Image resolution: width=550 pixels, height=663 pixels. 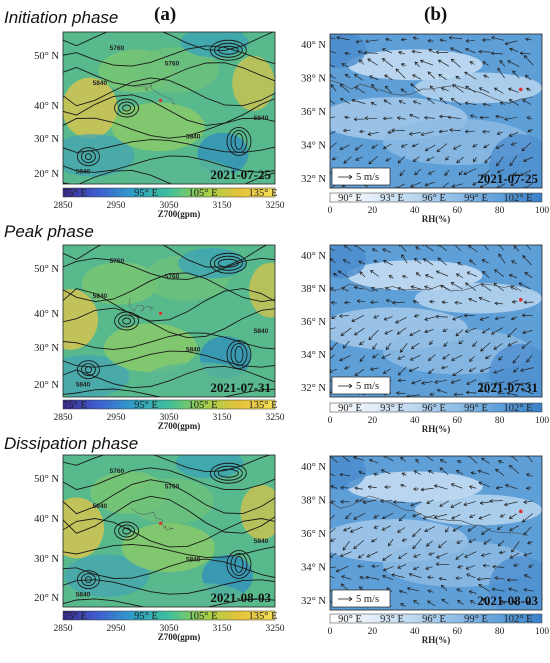 What do you see at coordinates (169, 321) in the screenshot?
I see `z700-field: 5760 5760 5840 5840 5840 5840` at bounding box center [169, 321].